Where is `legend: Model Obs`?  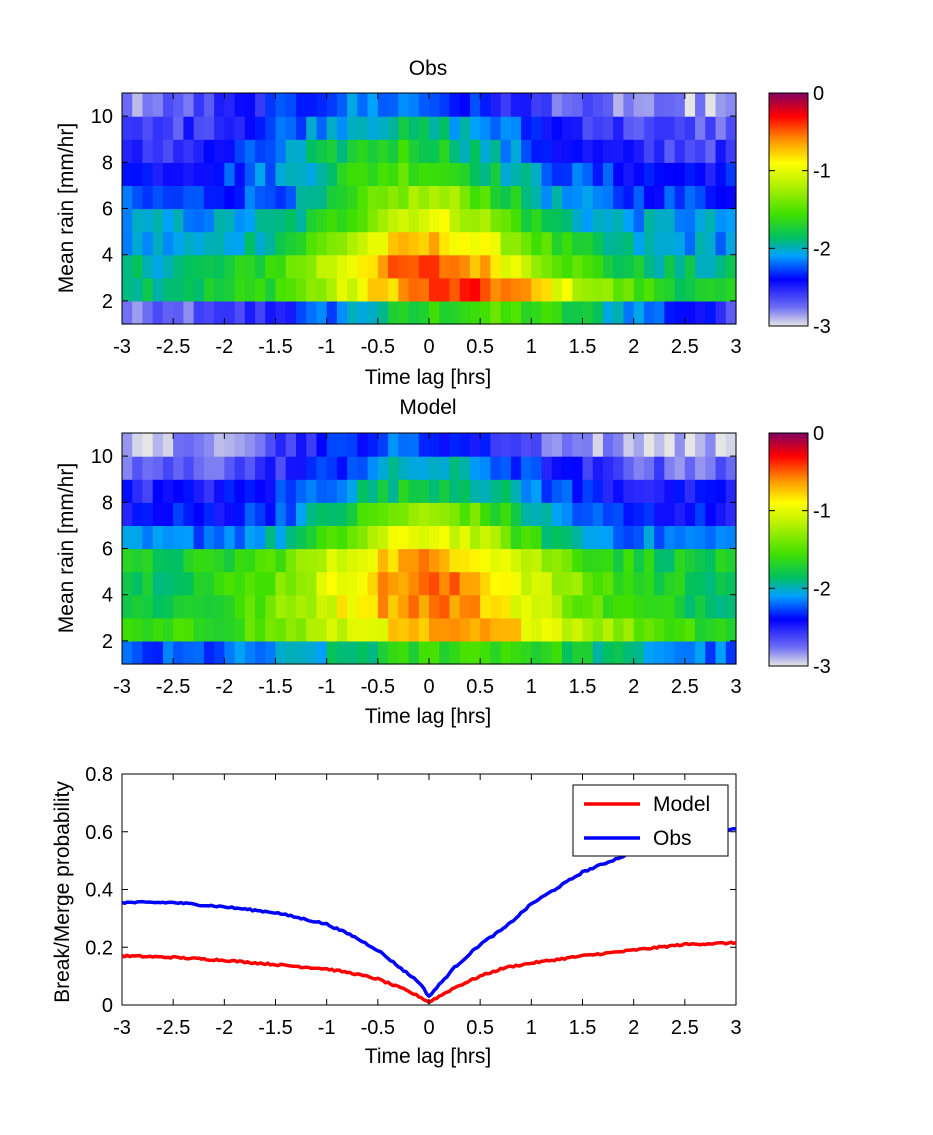
legend: Model Obs is located at coordinates (650, 820).